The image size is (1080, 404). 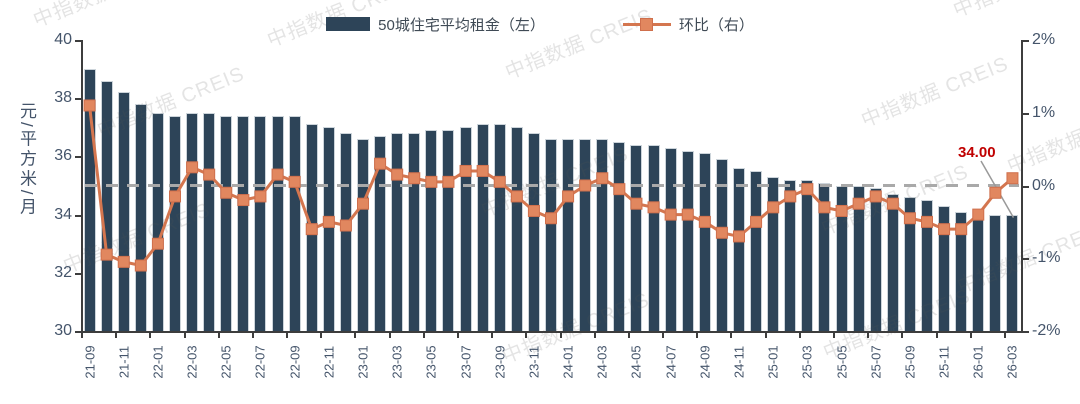 What do you see at coordinates (841, 210) in the screenshot?
I see `line-marker-25-05: 25-05: -0.35%` at bounding box center [841, 210].